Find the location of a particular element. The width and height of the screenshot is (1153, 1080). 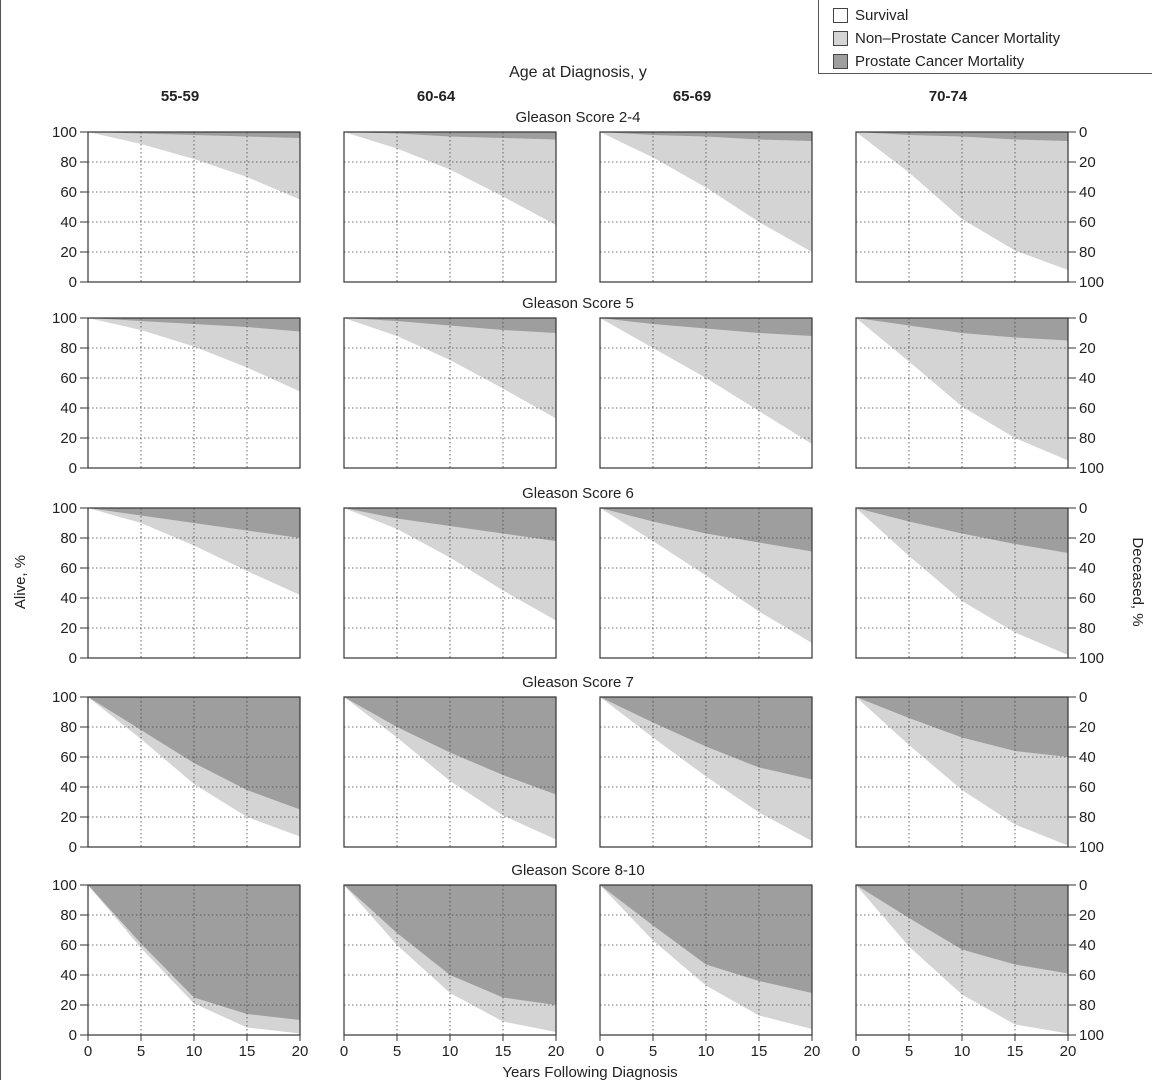

panel-r5-c2-xtick-label-20: 20 is located at coordinates (556, 1051).